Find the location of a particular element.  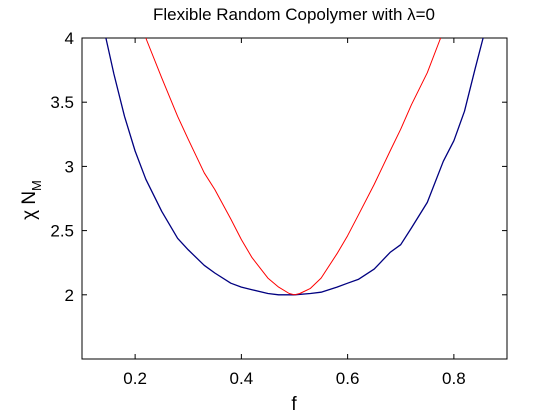

x-tick-label: 0.4 is located at coordinates (242, 378).